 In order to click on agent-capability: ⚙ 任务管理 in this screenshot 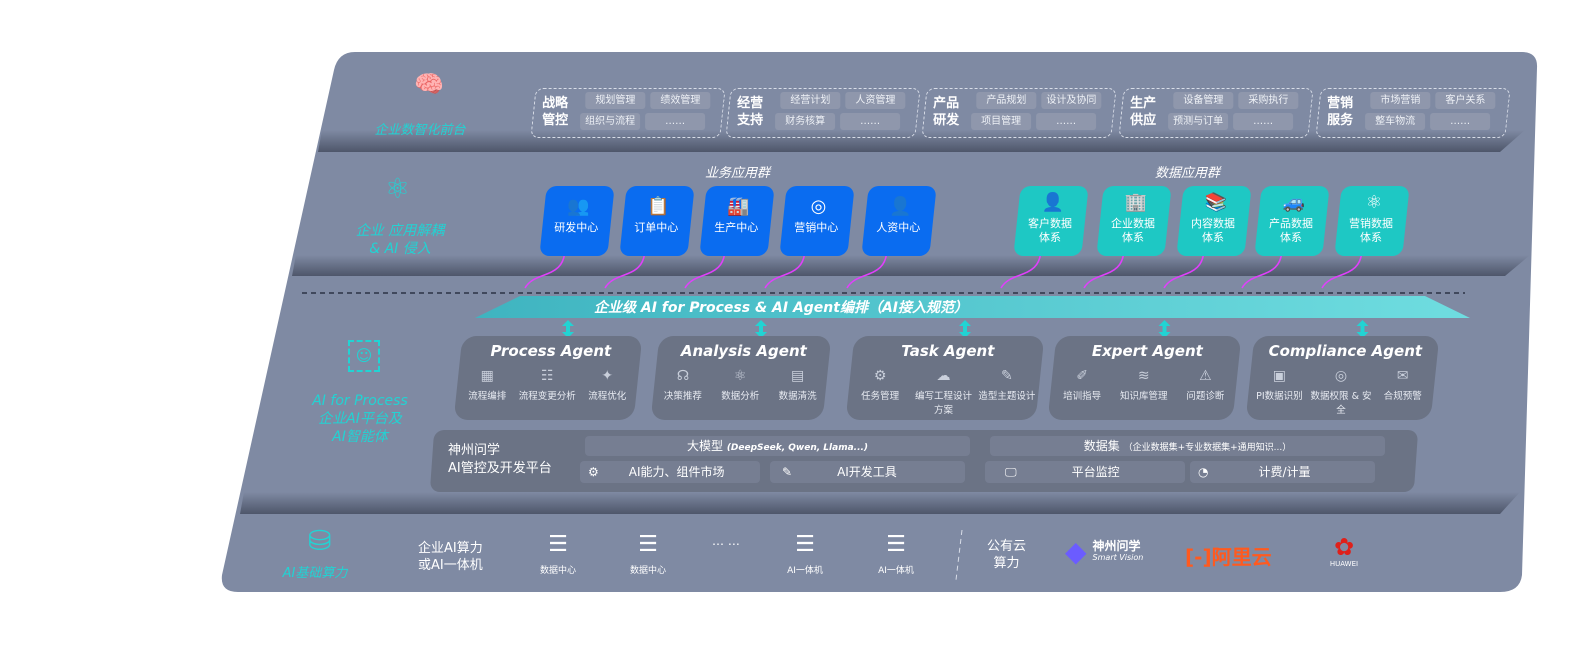, I will do `click(880, 392)`.